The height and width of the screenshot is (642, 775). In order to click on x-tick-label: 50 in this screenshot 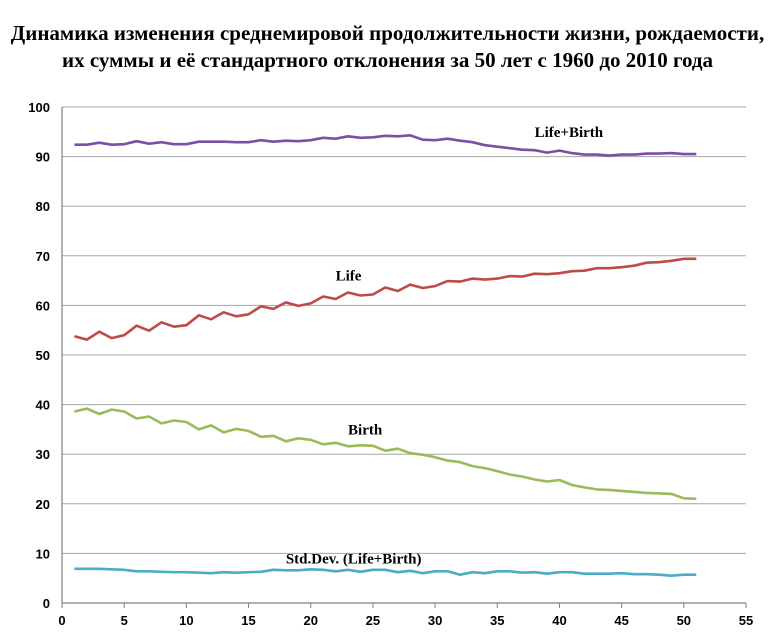, I will do `click(684, 620)`.